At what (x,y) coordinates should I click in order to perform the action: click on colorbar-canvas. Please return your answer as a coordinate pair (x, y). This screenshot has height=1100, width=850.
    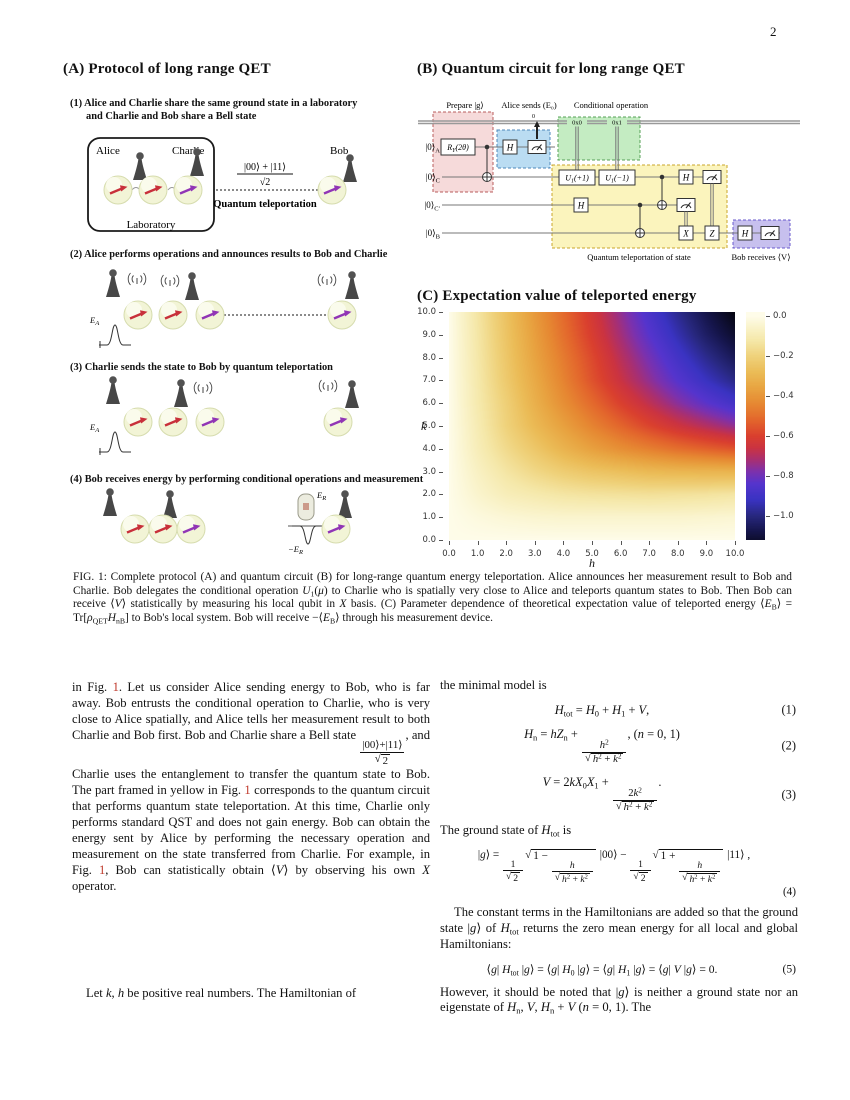
    Looking at the image, I should click on (755, 426).